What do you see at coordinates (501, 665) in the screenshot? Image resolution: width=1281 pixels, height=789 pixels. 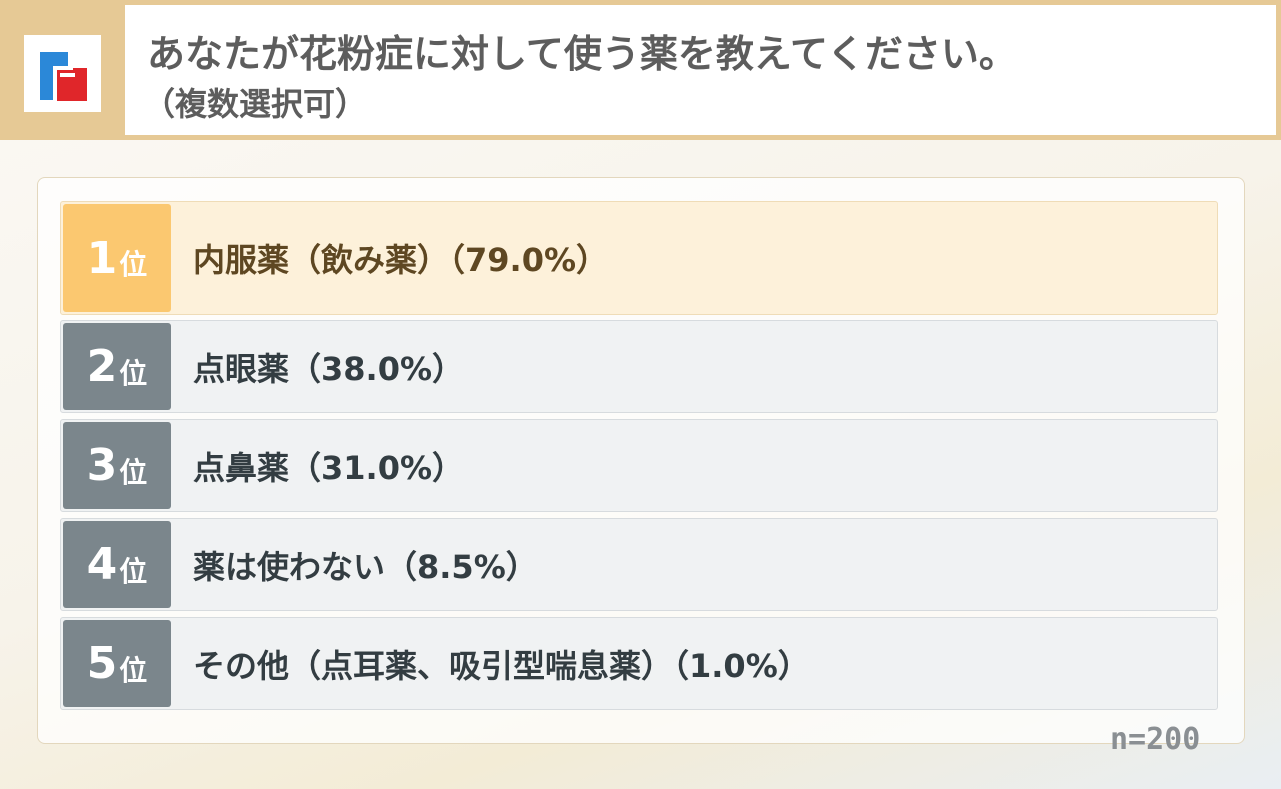 I see `rank-label: その他（点耳薬、吸引型喘息薬）（1.0%）` at bounding box center [501, 665].